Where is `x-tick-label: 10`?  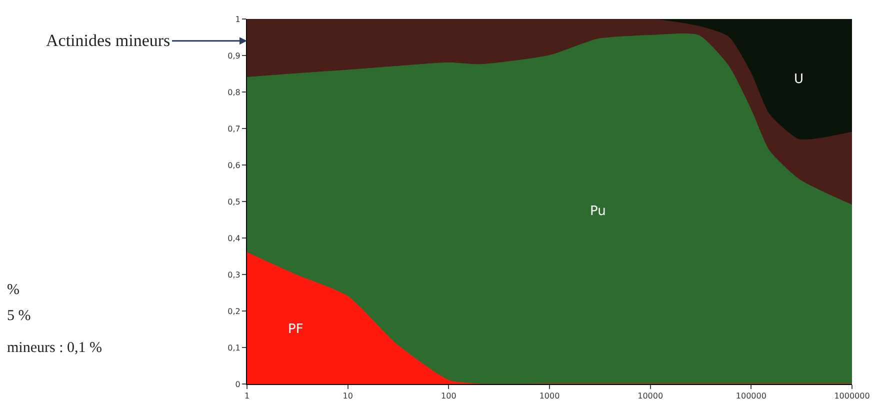 x-tick-label: 10 is located at coordinates (347, 396).